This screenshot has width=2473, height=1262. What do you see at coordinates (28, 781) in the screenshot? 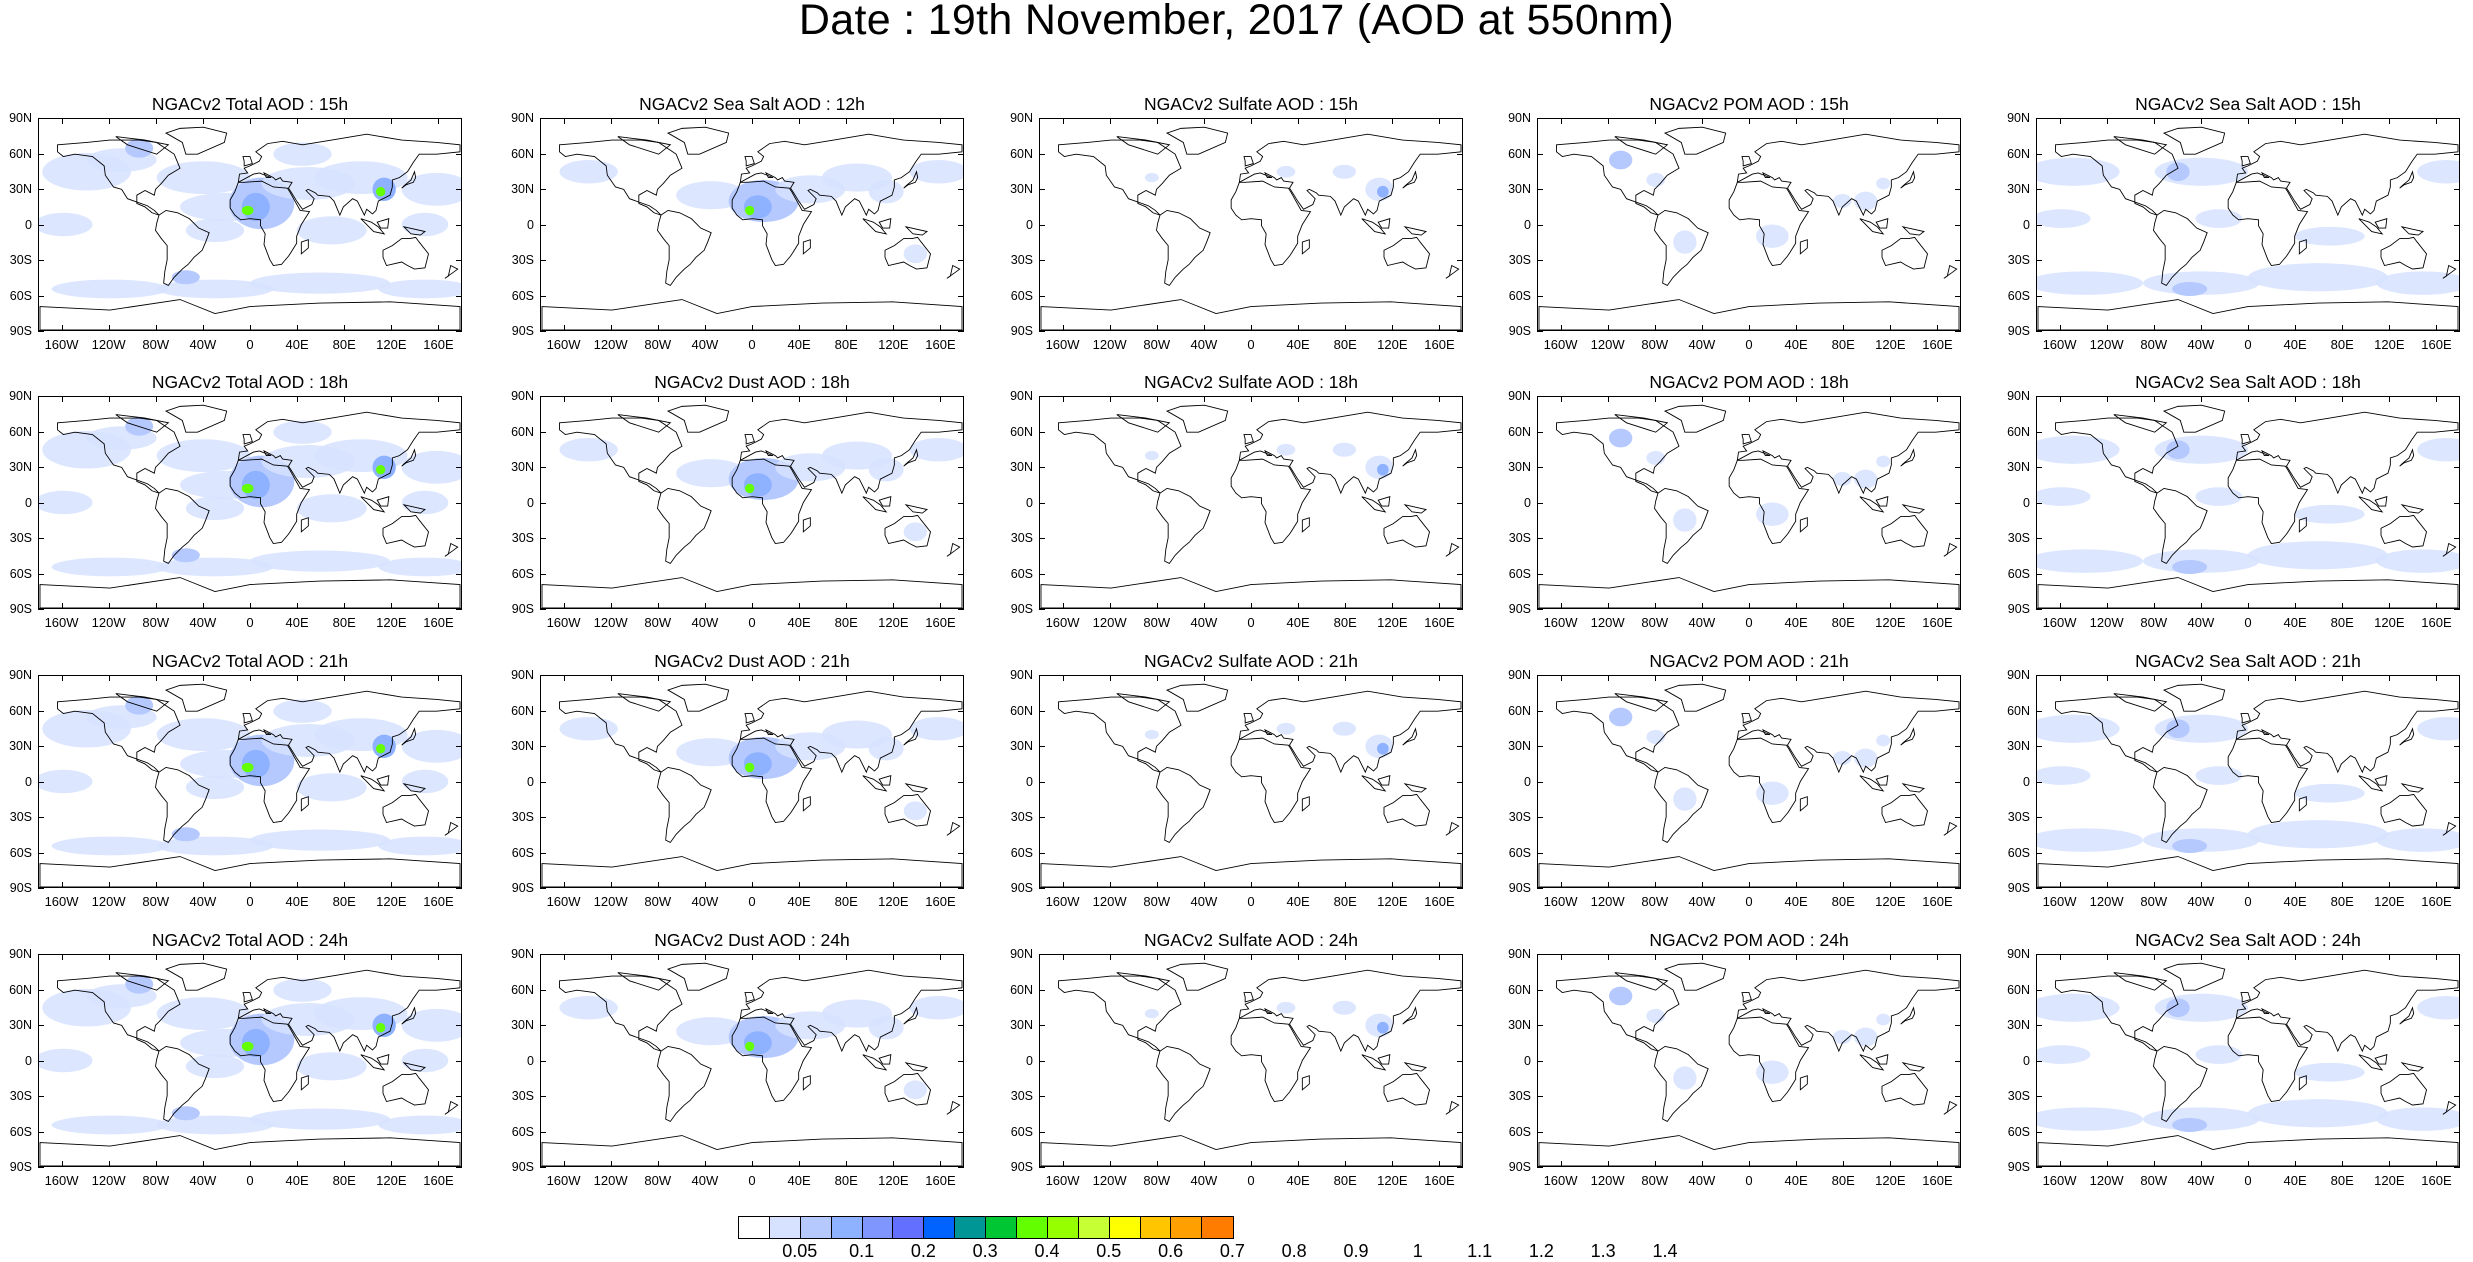
I see `lat-tick-label: 0` at bounding box center [28, 781].